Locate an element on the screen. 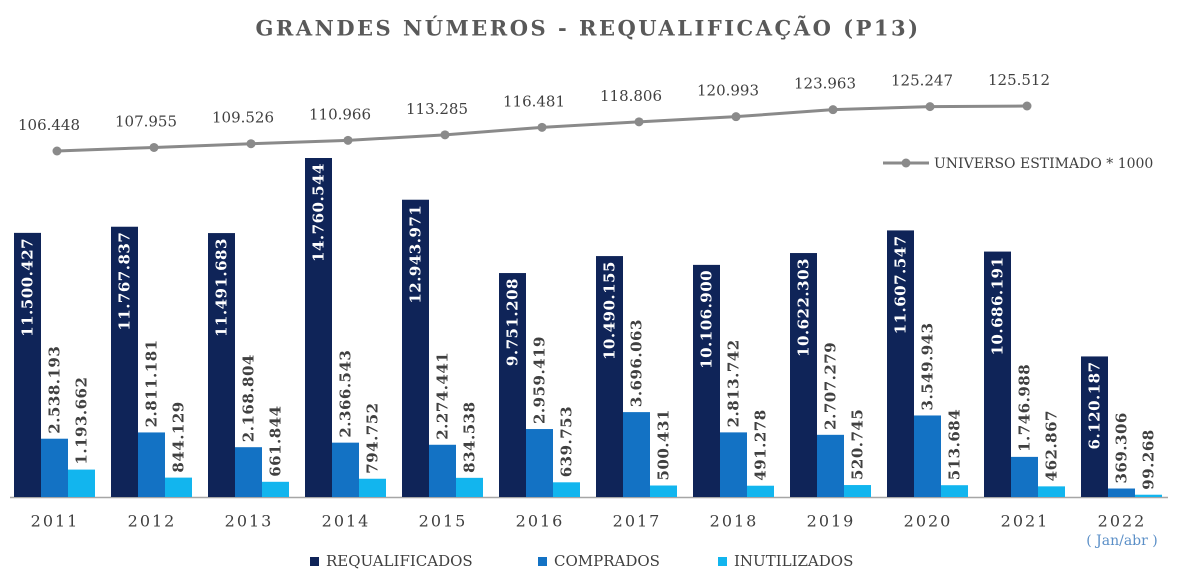 The height and width of the screenshot is (571, 1180). value-label: 125.247 is located at coordinates (922, 81).